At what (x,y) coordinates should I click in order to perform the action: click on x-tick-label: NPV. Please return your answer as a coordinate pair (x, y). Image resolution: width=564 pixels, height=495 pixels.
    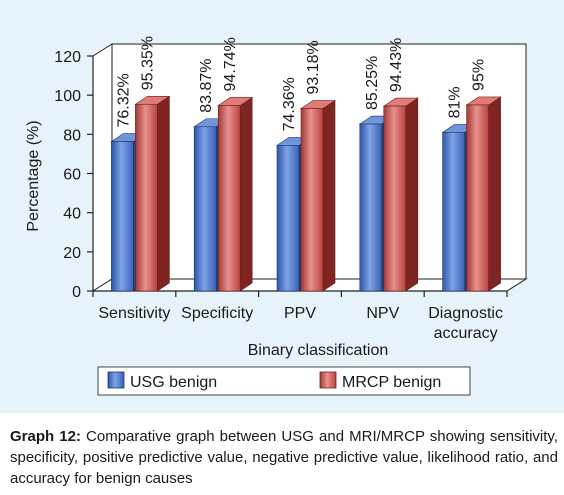
    Looking at the image, I should click on (382, 313).